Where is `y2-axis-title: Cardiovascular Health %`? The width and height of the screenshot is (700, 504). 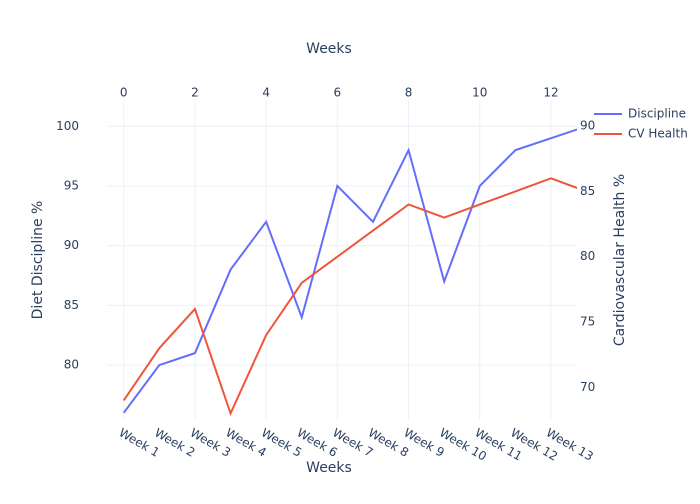
y2-axis-title: Cardiovascular Health % is located at coordinates (620, 260).